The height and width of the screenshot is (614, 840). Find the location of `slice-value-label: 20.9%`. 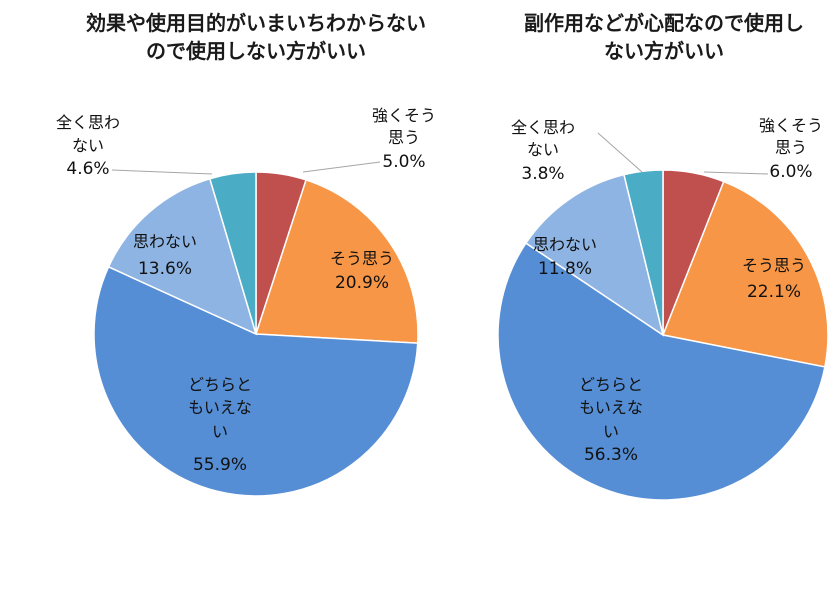

slice-value-label: 20.9% is located at coordinates (362, 283).